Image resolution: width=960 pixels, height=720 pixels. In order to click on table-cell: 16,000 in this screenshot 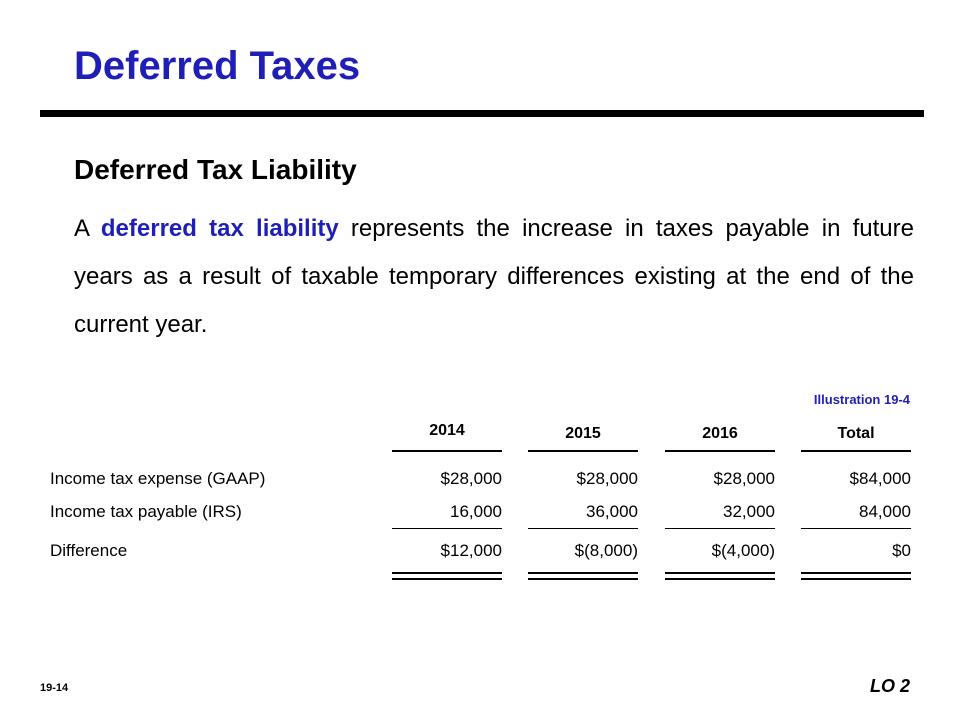, I will do `click(476, 511)`.